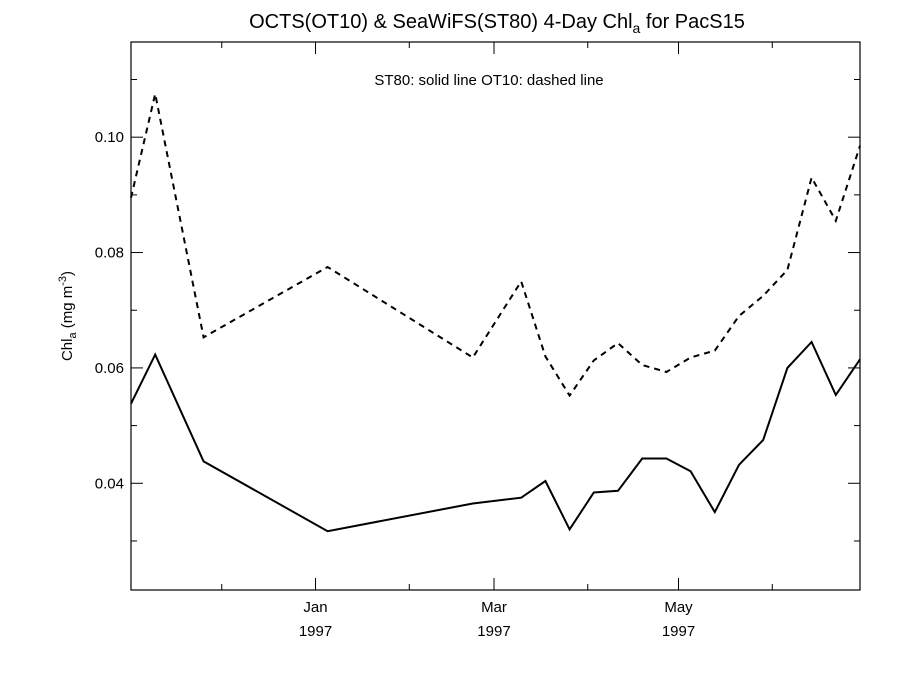 This screenshot has height=675, width=900. I want to click on x-tick-label-month: Mar, so click(494, 607).